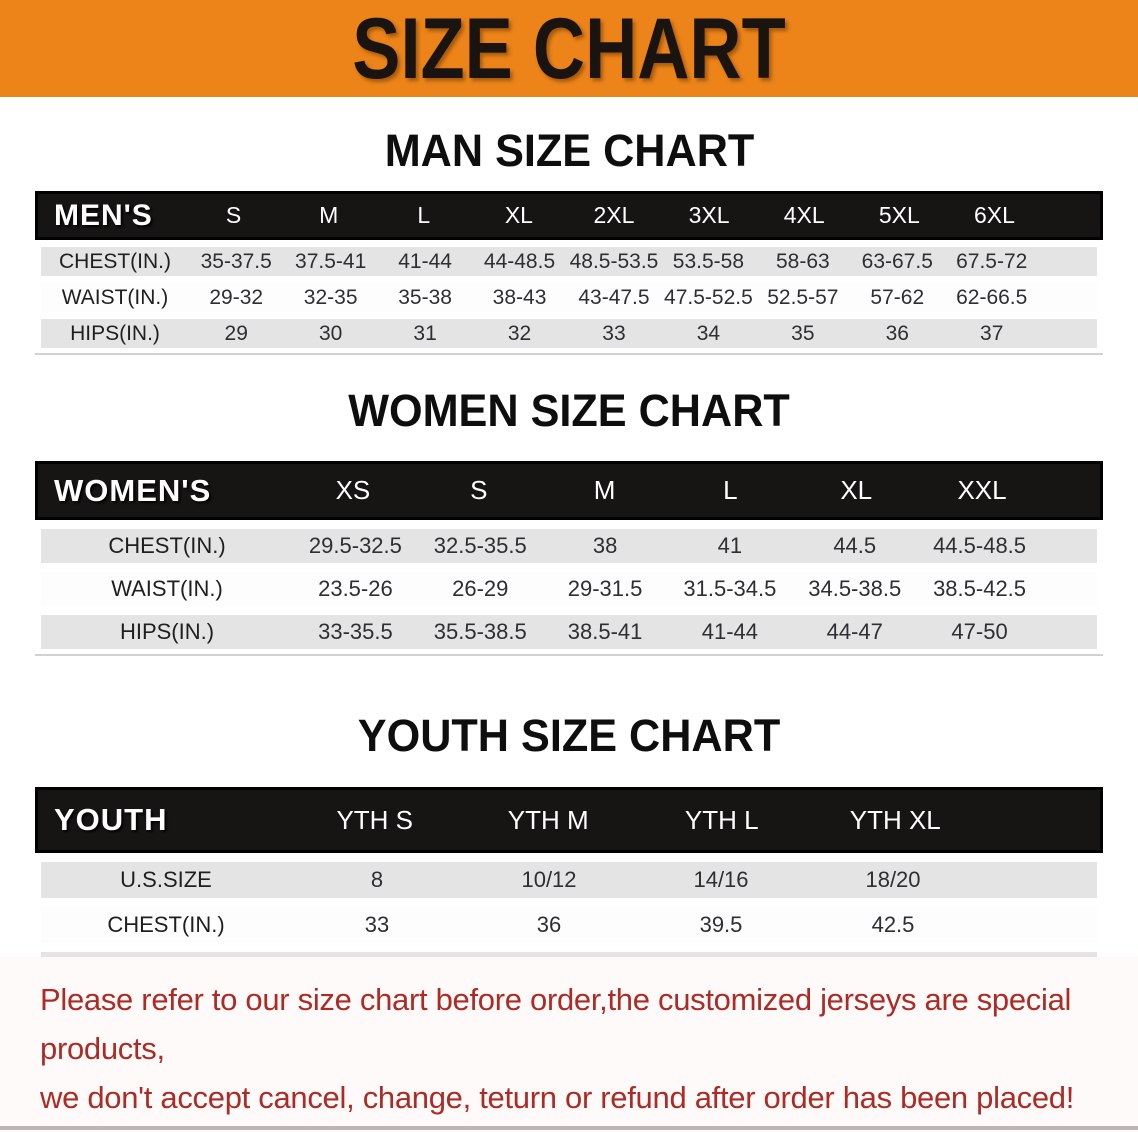 The width and height of the screenshot is (1138, 1132). What do you see at coordinates (979, 631) in the screenshot?
I see `table-cell: 47-50` at bounding box center [979, 631].